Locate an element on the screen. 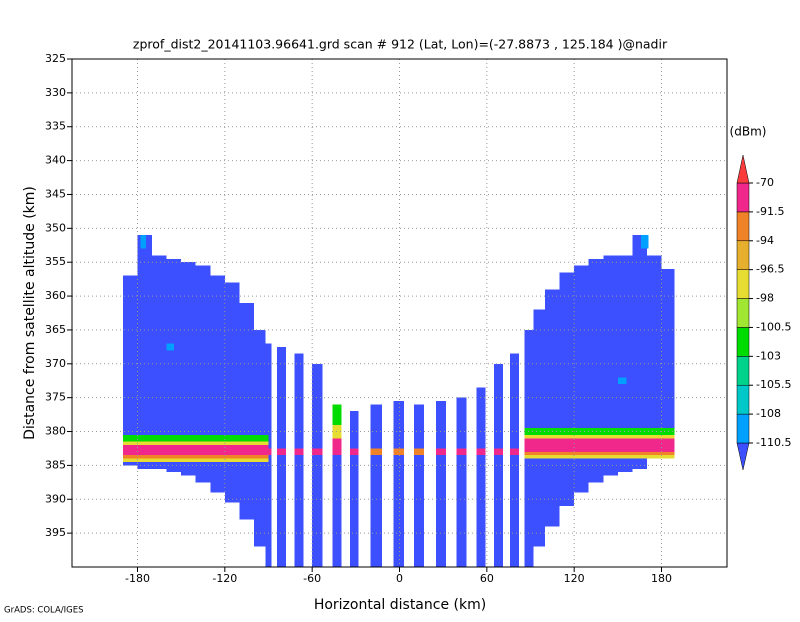 Image resolution: width=800 pixels, height=622 pixels. y-tick-label: 330 is located at coordinates (55, 92).